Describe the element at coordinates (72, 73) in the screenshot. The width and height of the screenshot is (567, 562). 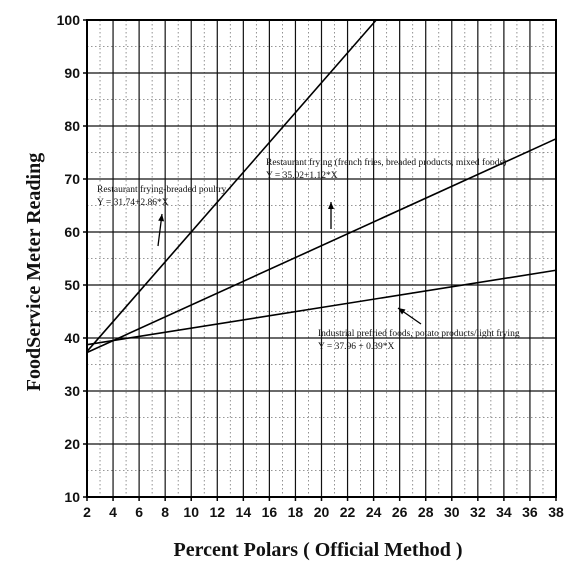
I see `y-tick-label: 90` at that location.